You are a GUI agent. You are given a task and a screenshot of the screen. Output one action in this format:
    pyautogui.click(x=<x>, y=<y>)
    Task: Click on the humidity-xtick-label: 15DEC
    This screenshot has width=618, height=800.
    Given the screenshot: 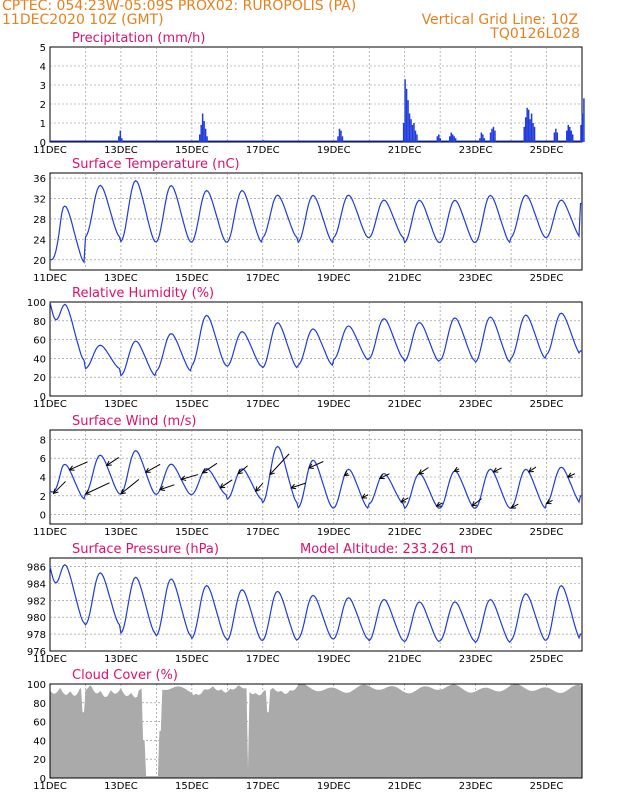 What is the action you would take?
    pyautogui.click(x=192, y=404)
    